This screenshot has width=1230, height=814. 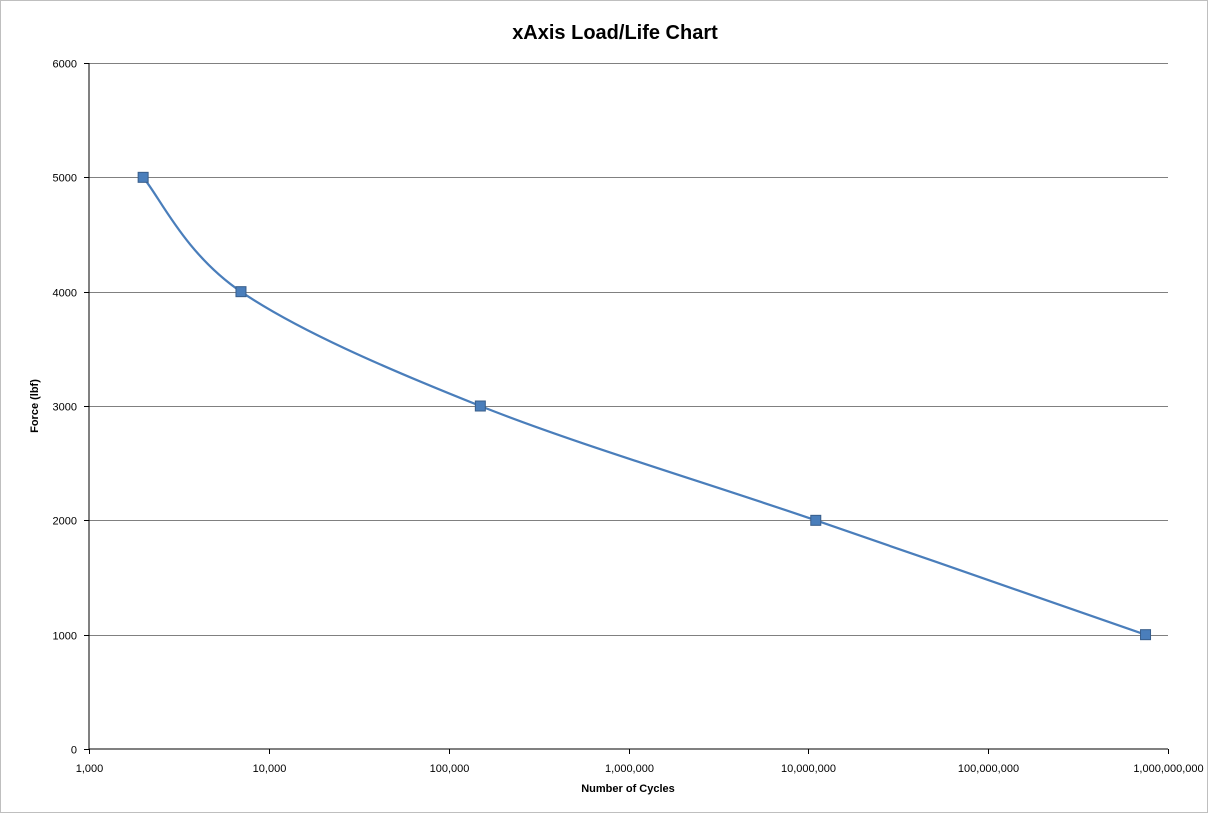 I want to click on chart-title: xAxis Load/Life Chart, so click(x=615, y=33).